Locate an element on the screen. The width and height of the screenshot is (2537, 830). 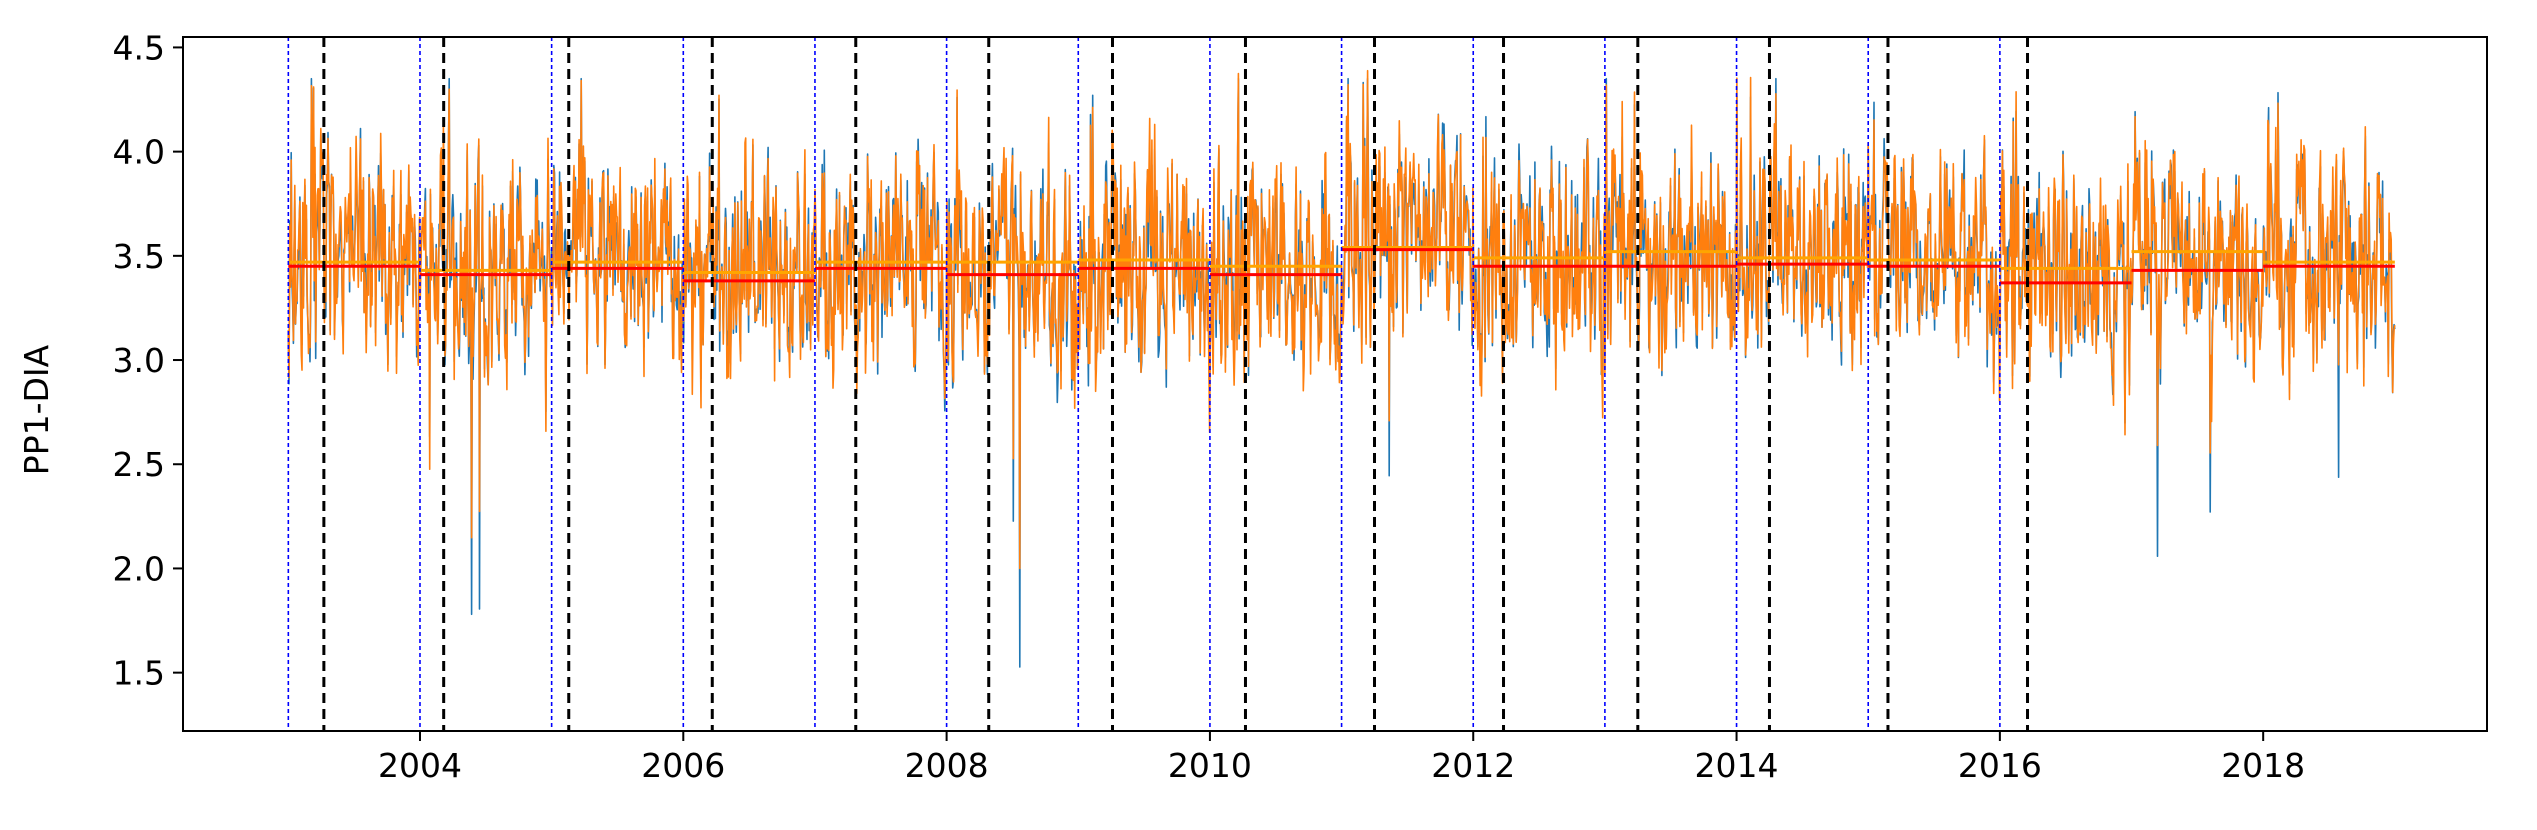
x-tick-label-2014: 2014 is located at coordinates (1737, 765).